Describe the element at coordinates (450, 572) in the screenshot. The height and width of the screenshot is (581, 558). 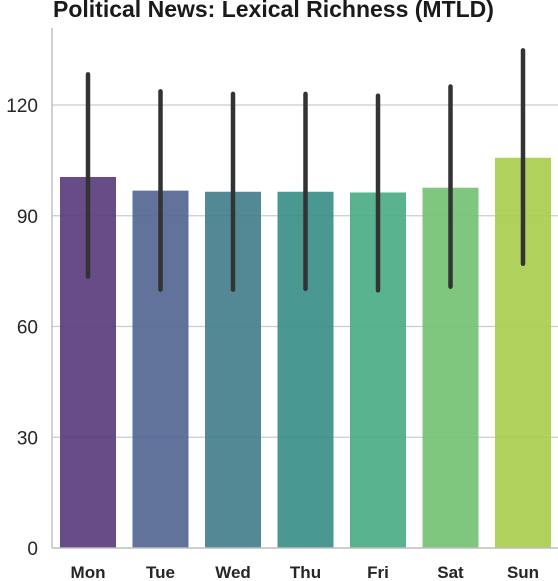
I see `x-tick-label-sat: Sat` at that location.